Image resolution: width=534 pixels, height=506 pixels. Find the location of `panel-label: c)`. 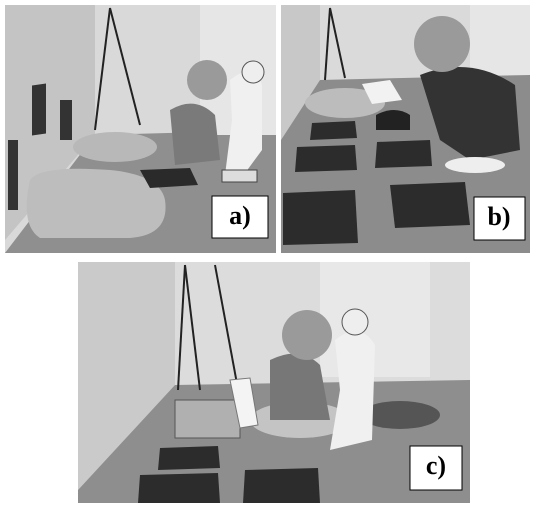

panel-label: c) is located at coordinates (436, 465).